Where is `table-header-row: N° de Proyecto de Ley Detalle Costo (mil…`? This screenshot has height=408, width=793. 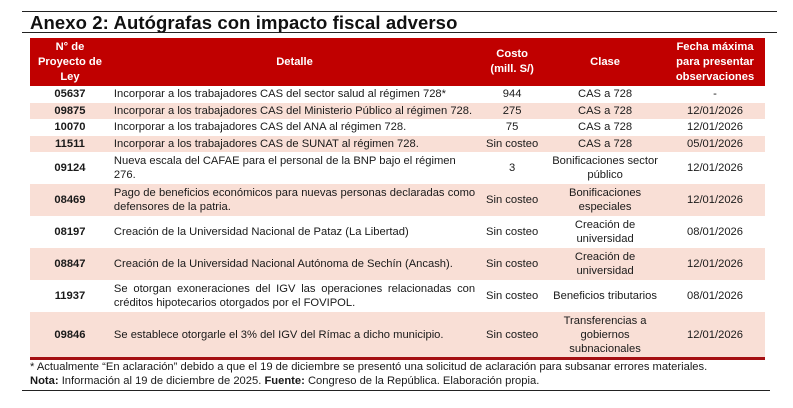 table-header-row: N° de Proyecto de Ley Detalle Costo (mil… is located at coordinates (397, 62).